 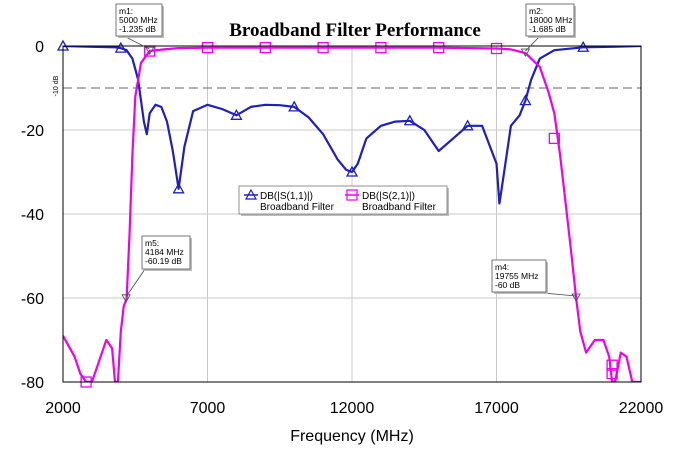 I want to click on x-tick-label: 7000, so click(x=208, y=408).